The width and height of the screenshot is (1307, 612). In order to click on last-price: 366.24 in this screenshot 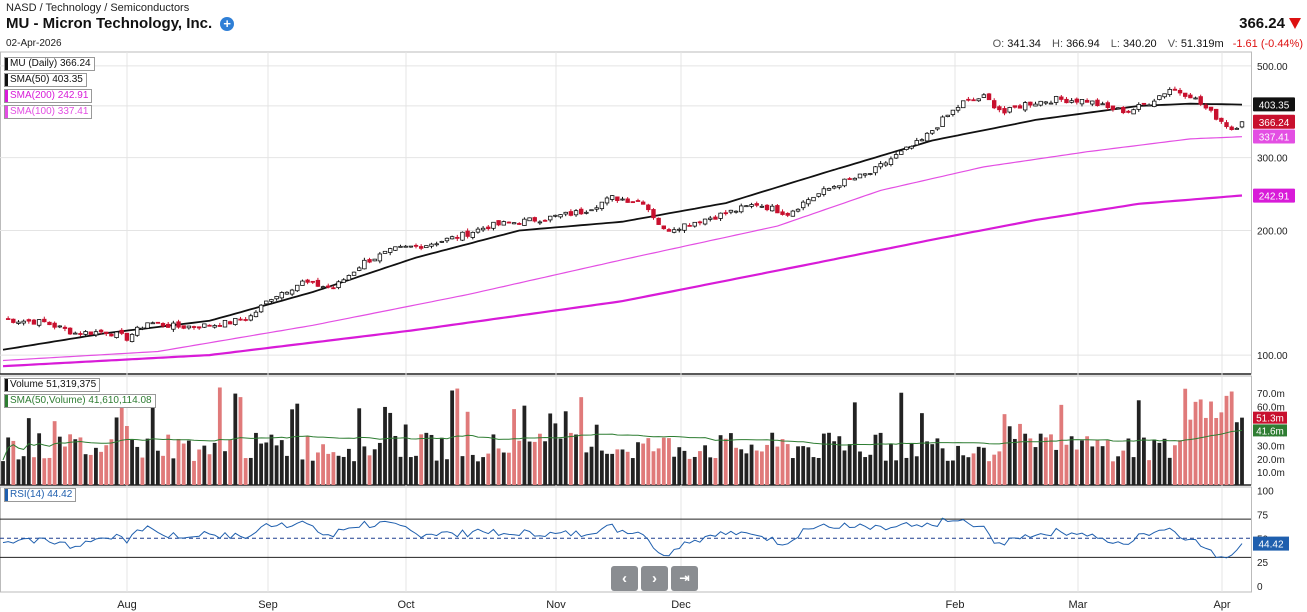, I will do `click(1270, 23)`.